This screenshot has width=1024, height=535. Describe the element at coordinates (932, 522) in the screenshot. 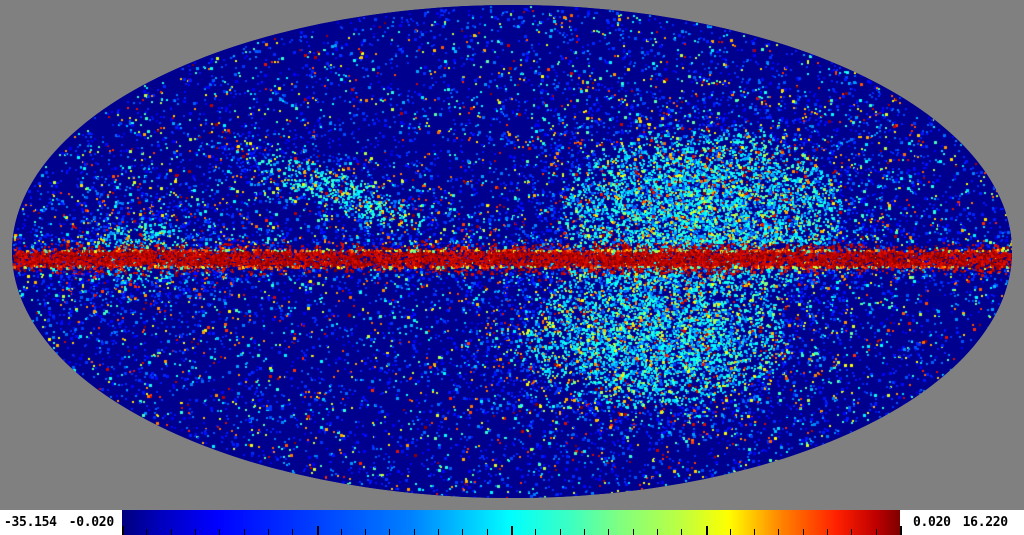

I see `colorbar-high-label: 0.020` at that location.